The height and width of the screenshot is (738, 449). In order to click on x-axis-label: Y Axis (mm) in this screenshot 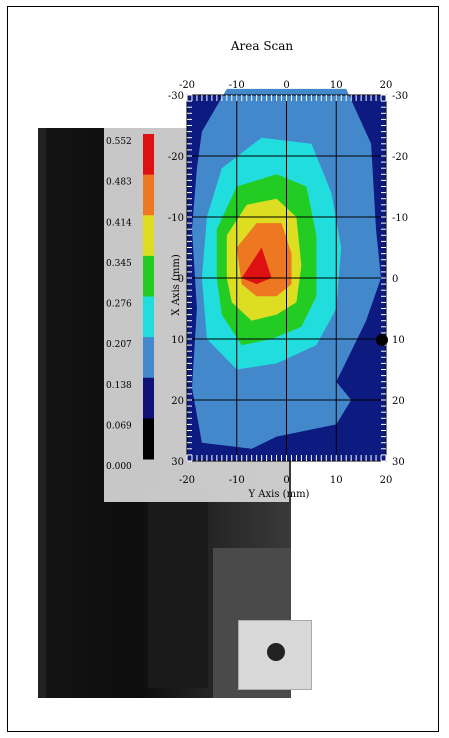, I will do `click(279, 494)`.